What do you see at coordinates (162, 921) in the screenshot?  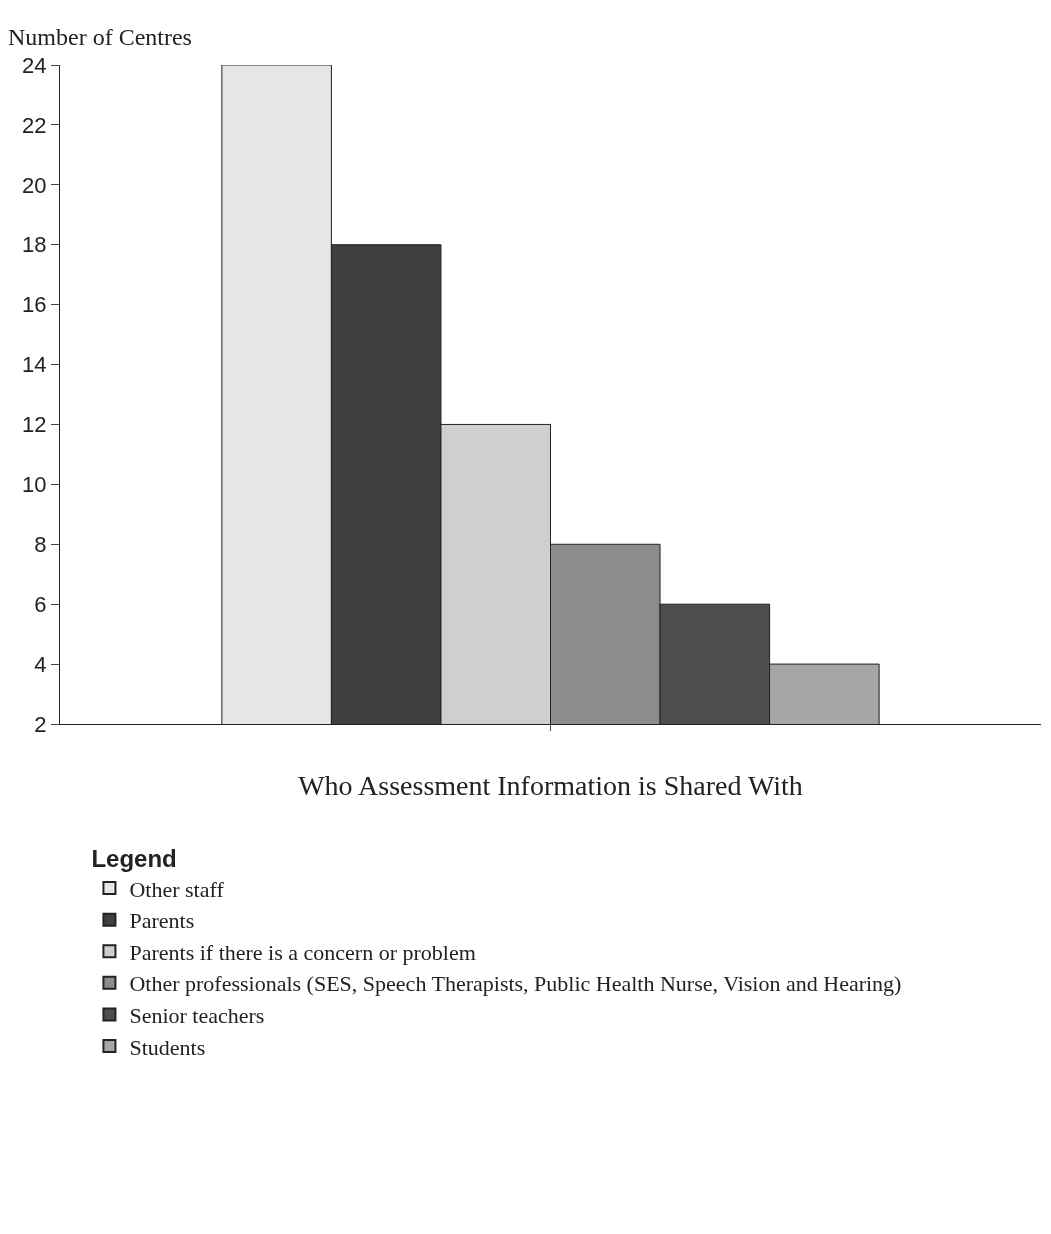 I see `legend-label: Parents` at bounding box center [162, 921].